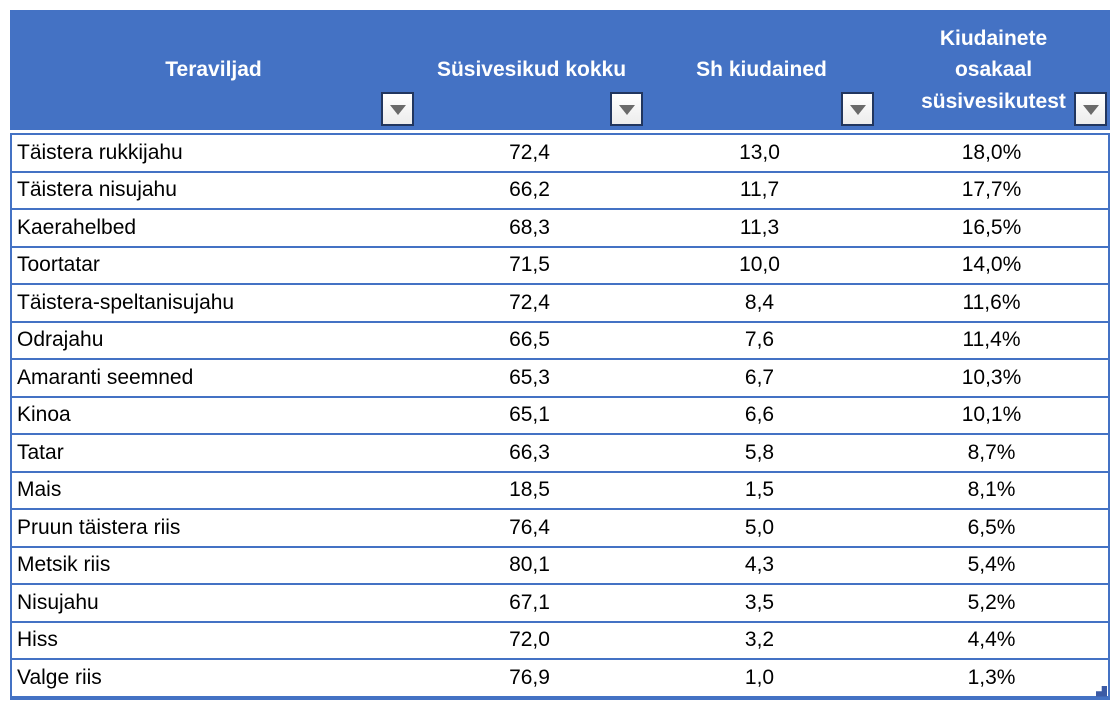  I want to click on cell-carbs-total: 68,3, so click(529, 227).